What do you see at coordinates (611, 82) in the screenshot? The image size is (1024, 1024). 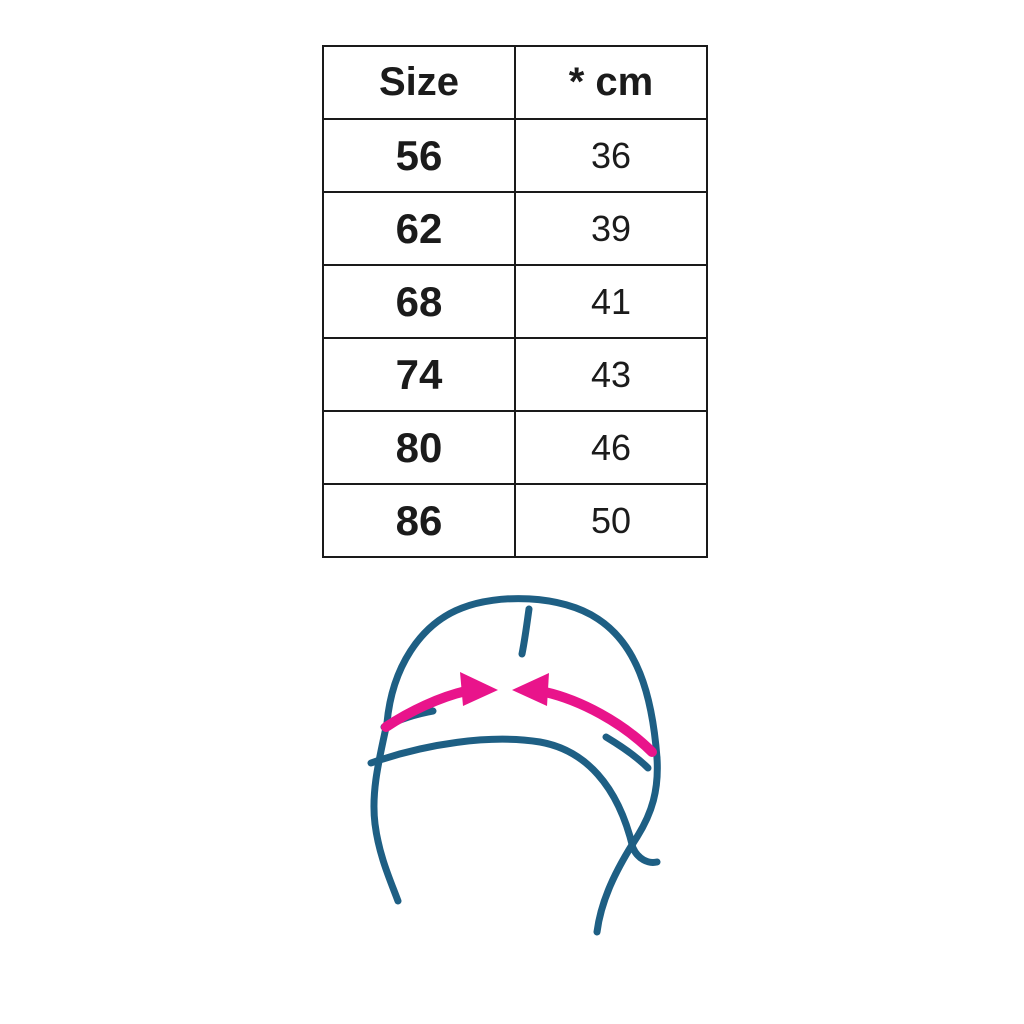 I see `col-header-cm: * cm` at bounding box center [611, 82].